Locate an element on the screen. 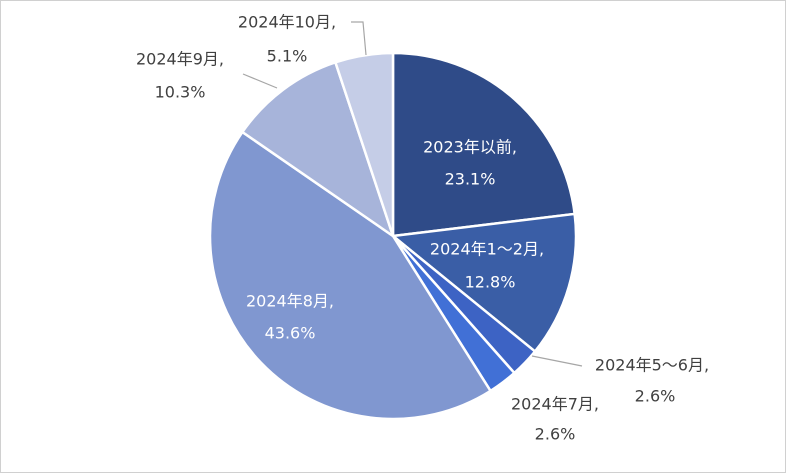 The height and width of the screenshot is (473, 786). slice-category-label: 2024年5～6月, is located at coordinates (652, 365).